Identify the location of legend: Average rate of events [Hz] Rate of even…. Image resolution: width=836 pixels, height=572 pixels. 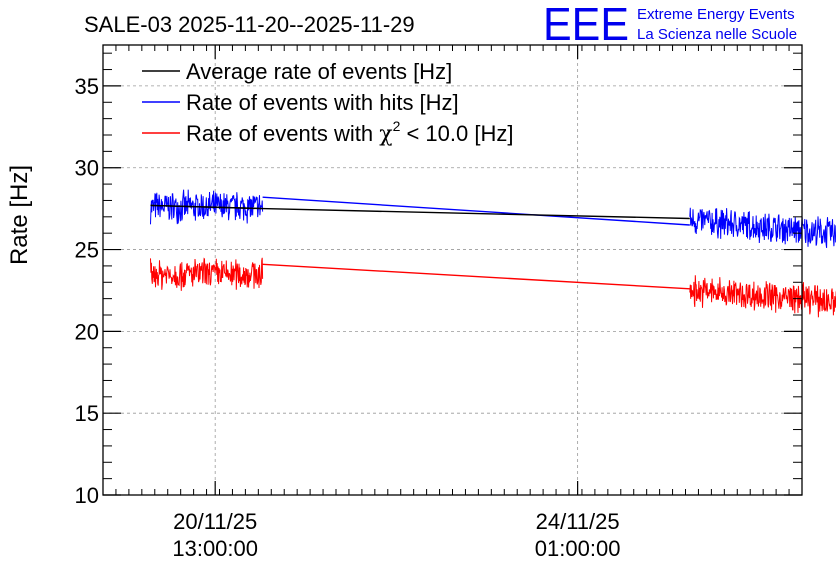
(327, 103).